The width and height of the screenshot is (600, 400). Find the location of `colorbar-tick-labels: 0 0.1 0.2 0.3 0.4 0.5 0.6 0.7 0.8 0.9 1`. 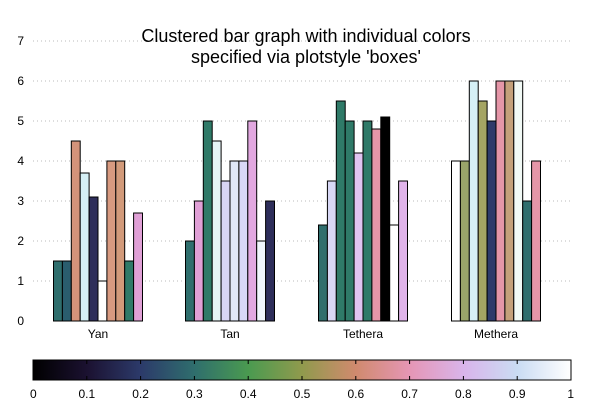

colorbar-tick-labels: 0 0.1 0.2 0.3 0.4 0.5 0.6 0.7 0.8 0.9 1 is located at coordinates (302, 380).